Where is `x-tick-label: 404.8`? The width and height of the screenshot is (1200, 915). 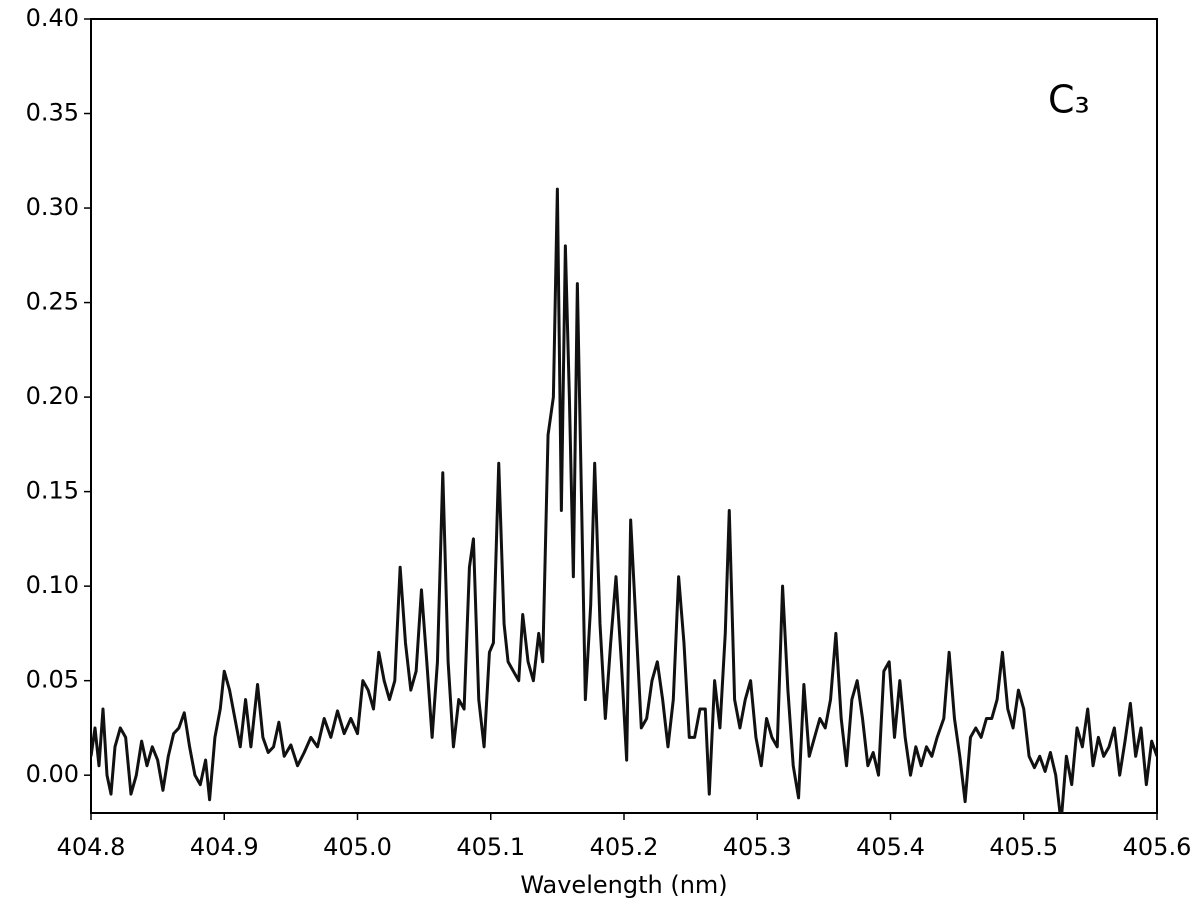
x-tick-label: 404.8 is located at coordinates (91, 847).